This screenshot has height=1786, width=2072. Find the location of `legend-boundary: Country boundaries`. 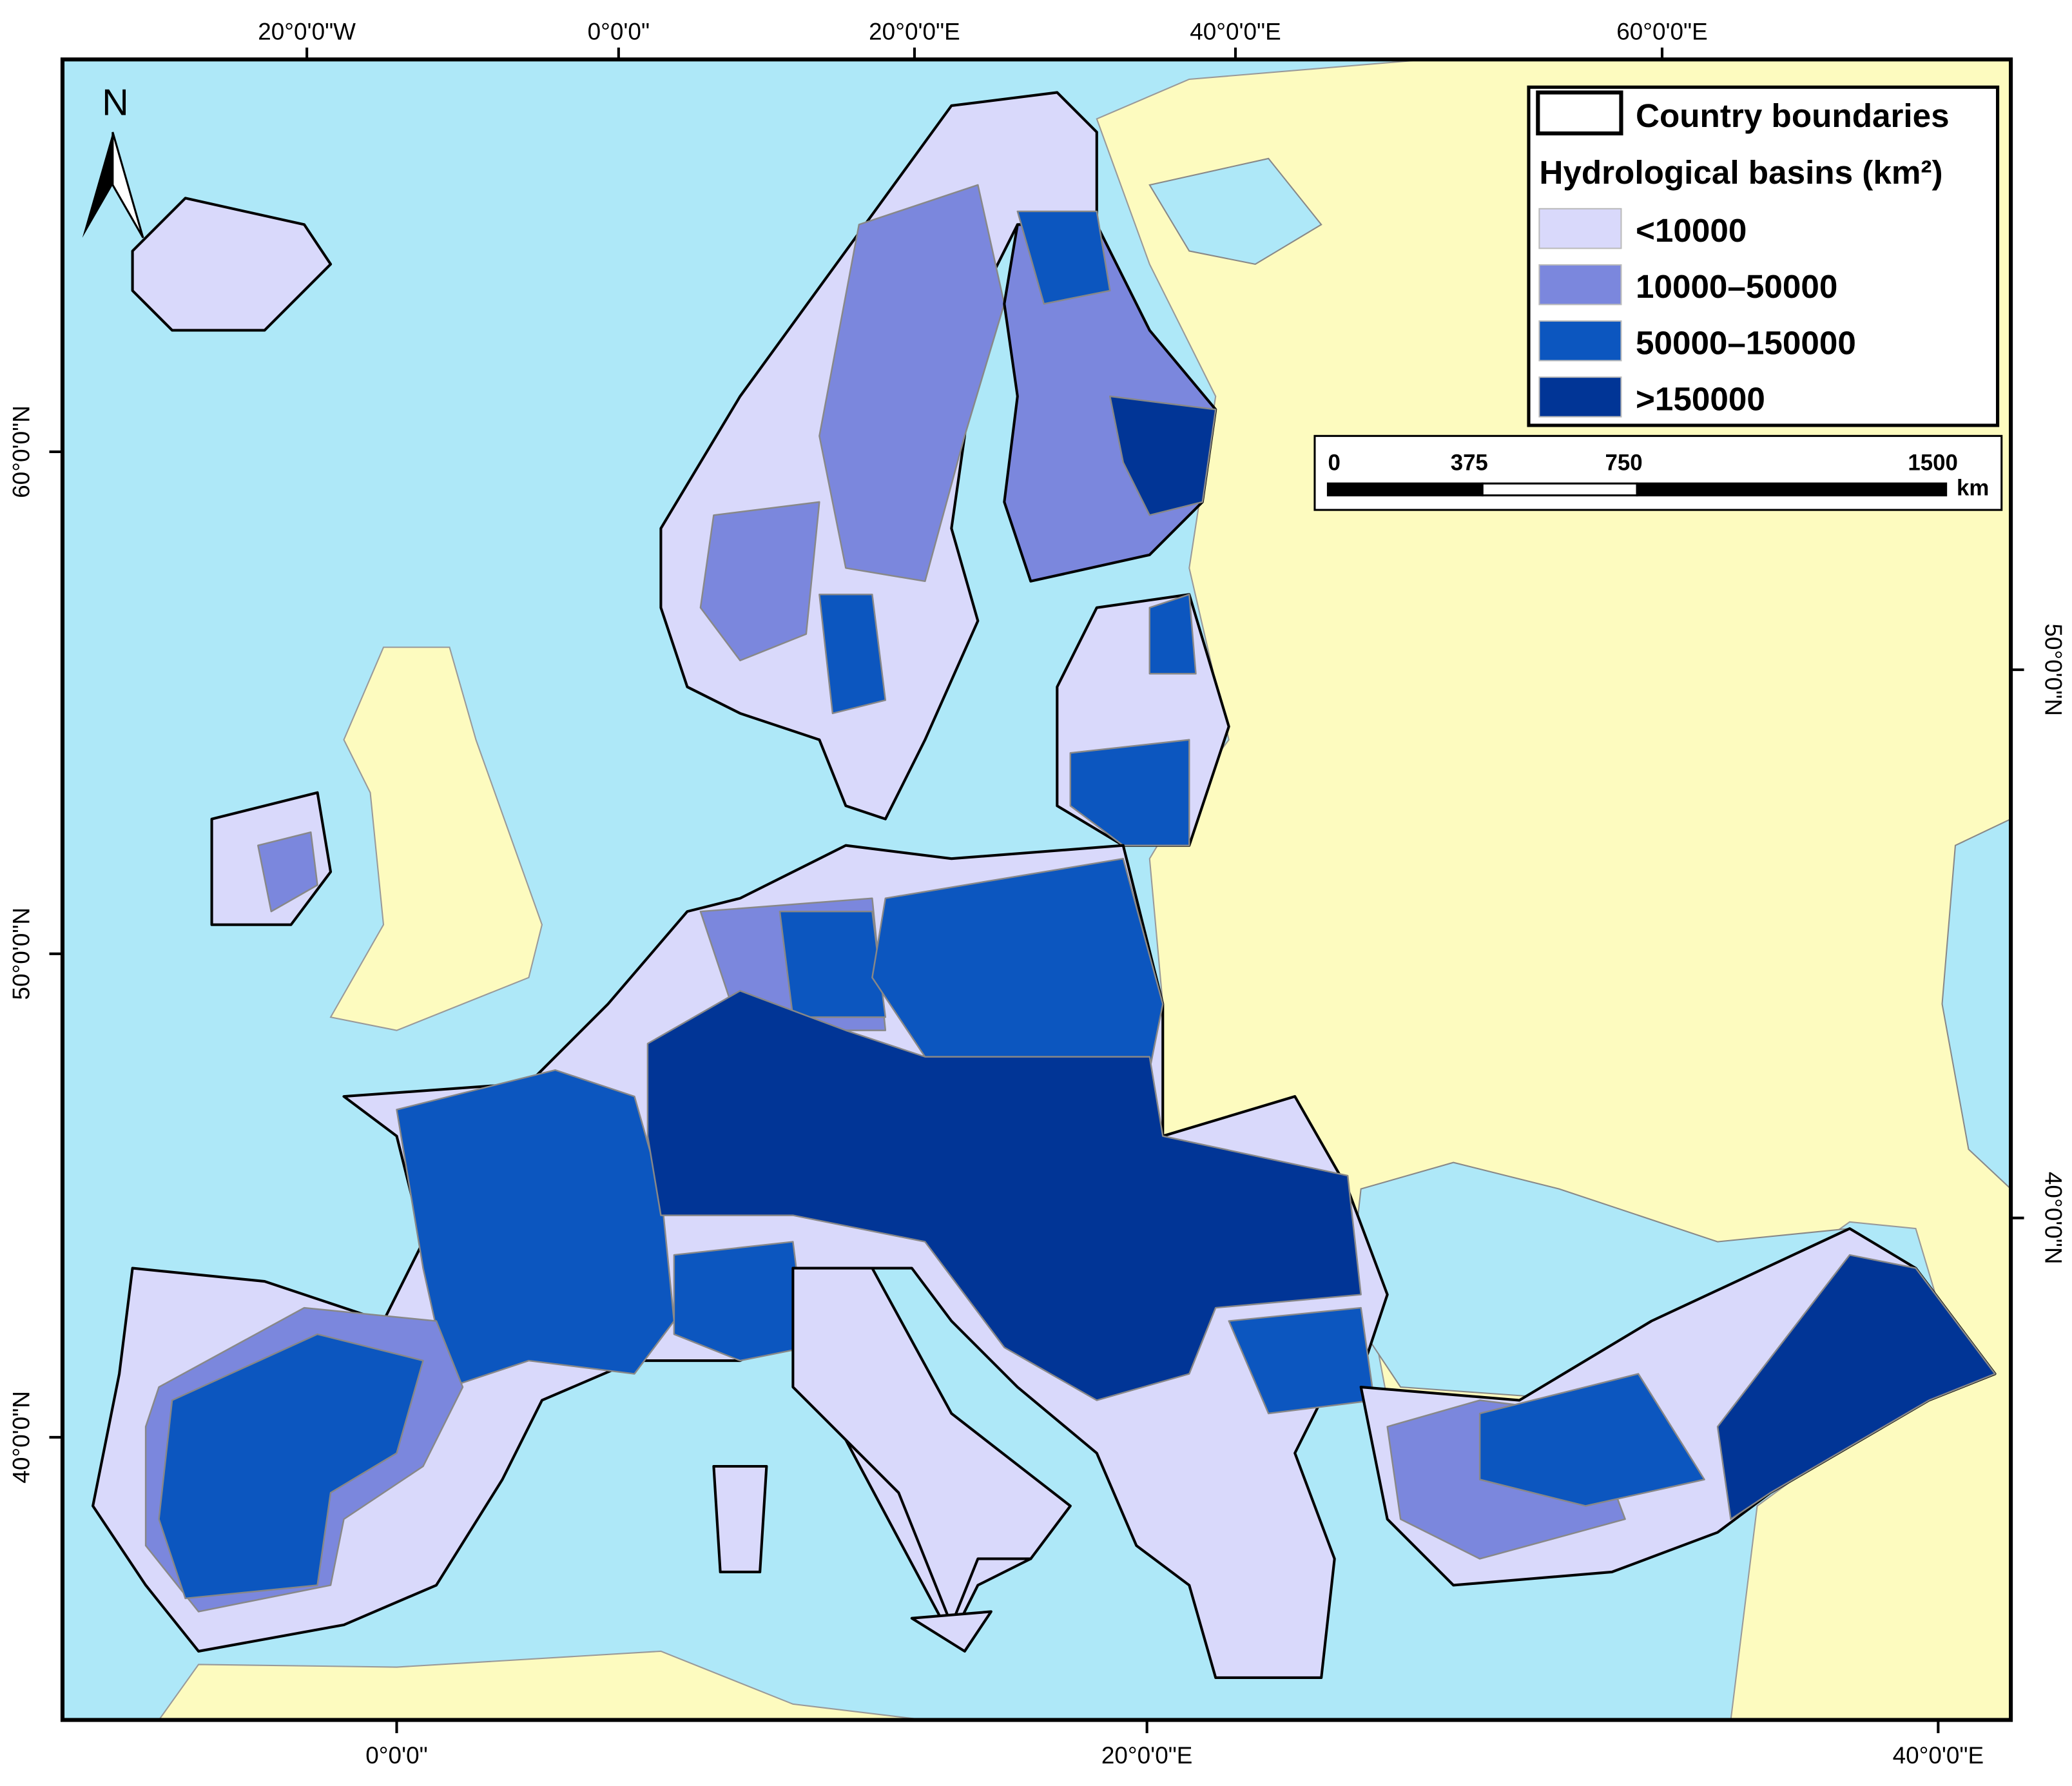

legend-boundary: Country boundaries is located at coordinates (1793, 115).